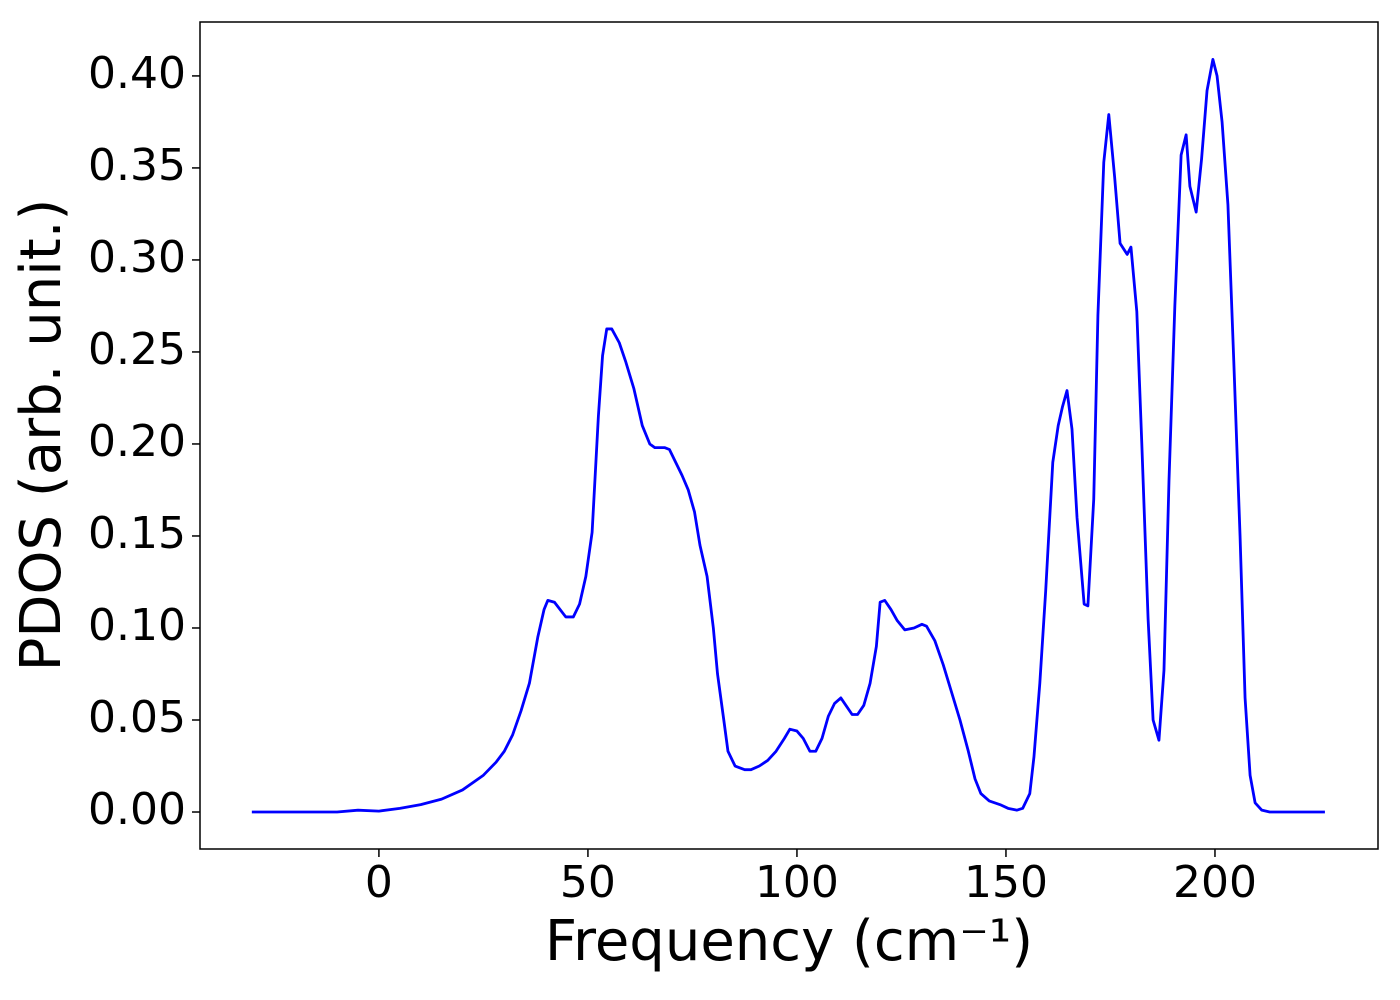 The image size is (1400, 1000). I want to click on y-tick-label: 0.35, so click(137, 165).